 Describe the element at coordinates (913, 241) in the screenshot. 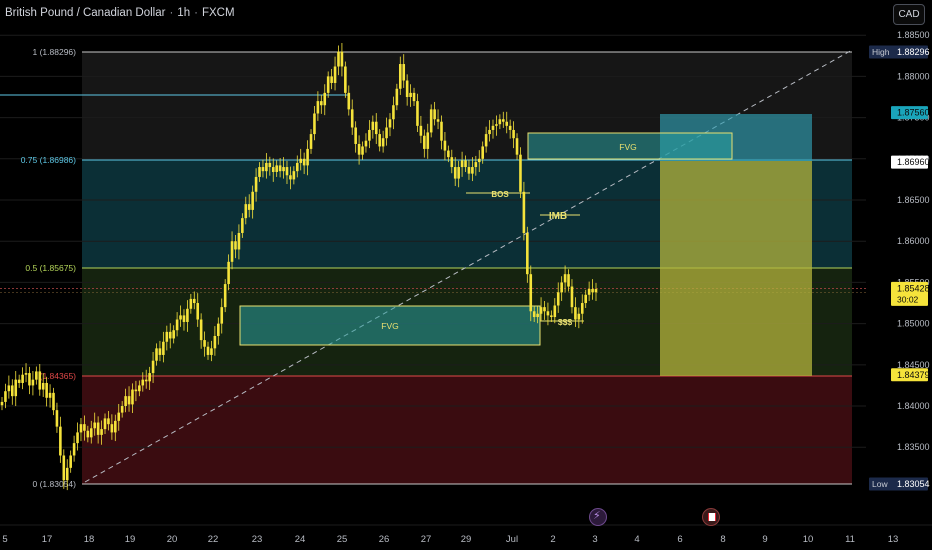

I see `y-axis-tick-label: 1.86000` at that location.